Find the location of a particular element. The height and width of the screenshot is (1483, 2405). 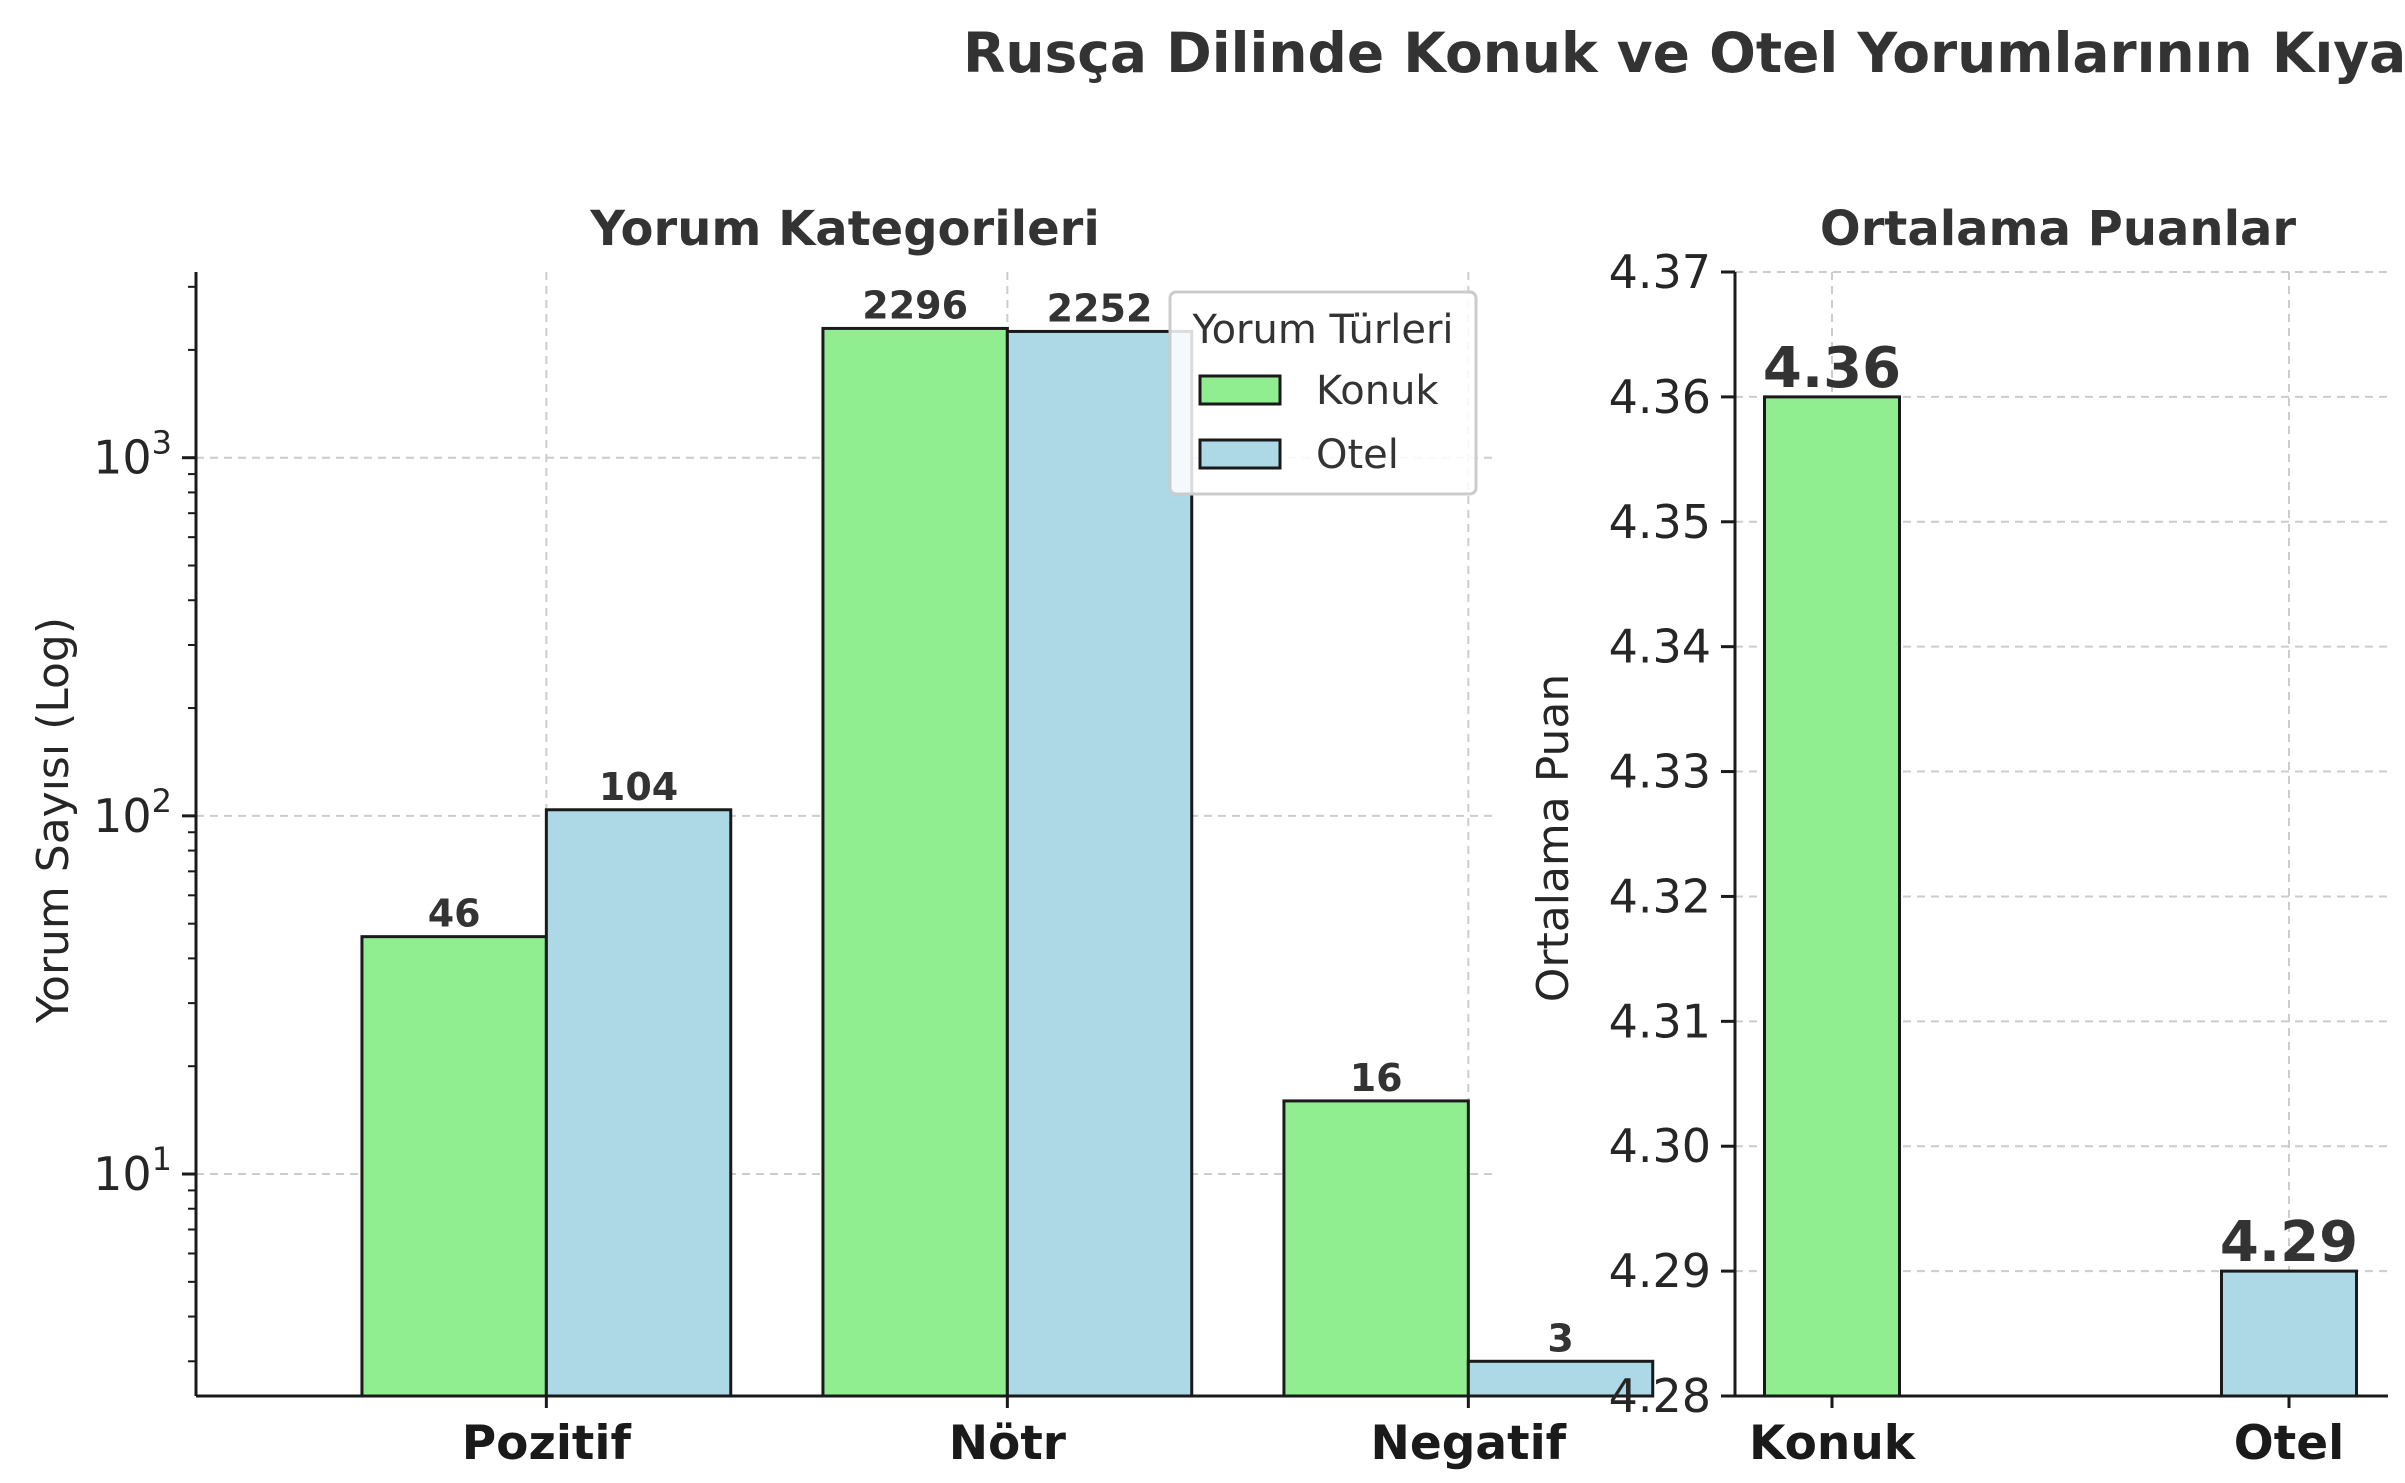

right-chart-ylabel: Ortalama Puan is located at coordinates (1553, 838).